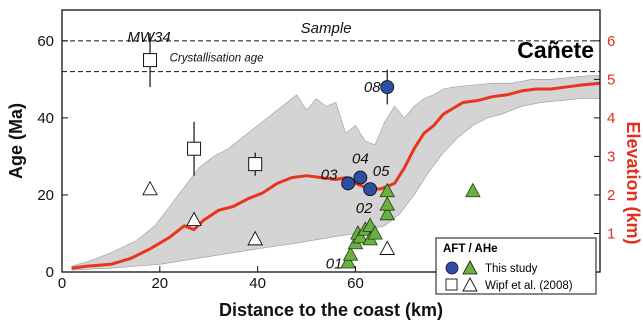 This screenshot has width=643, height=320. I want to click on legend-aft-wipf-marker, so click(451, 284).